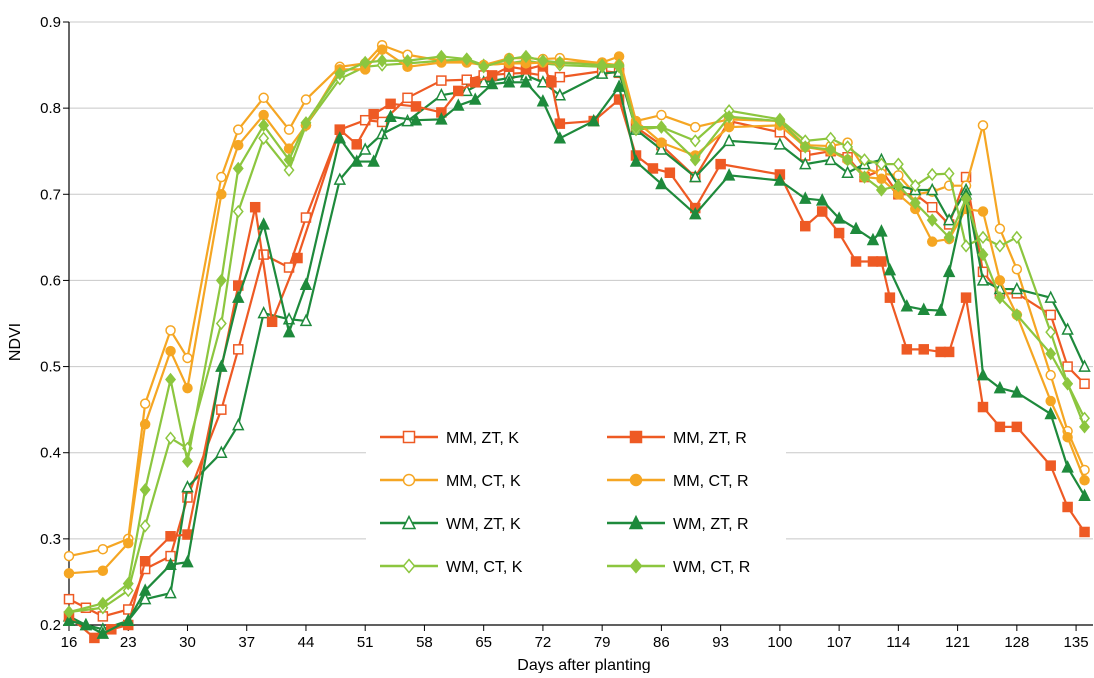 The height and width of the screenshot is (678, 1094). What do you see at coordinates (306, 642) in the screenshot?
I see `x-tick-label: 44` at bounding box center [306, 642].